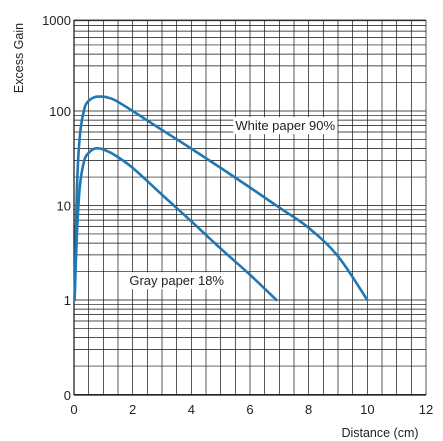  I want to click on y-axis-label: Excess Gain, so click(19, 58).